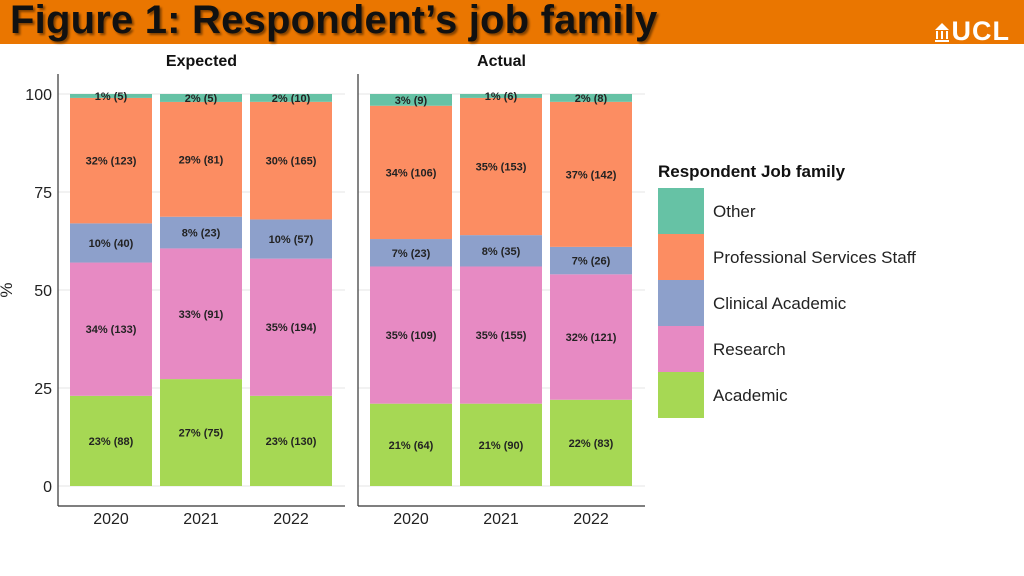  I want to click on y-tick-label: 50, so click(43, 291).